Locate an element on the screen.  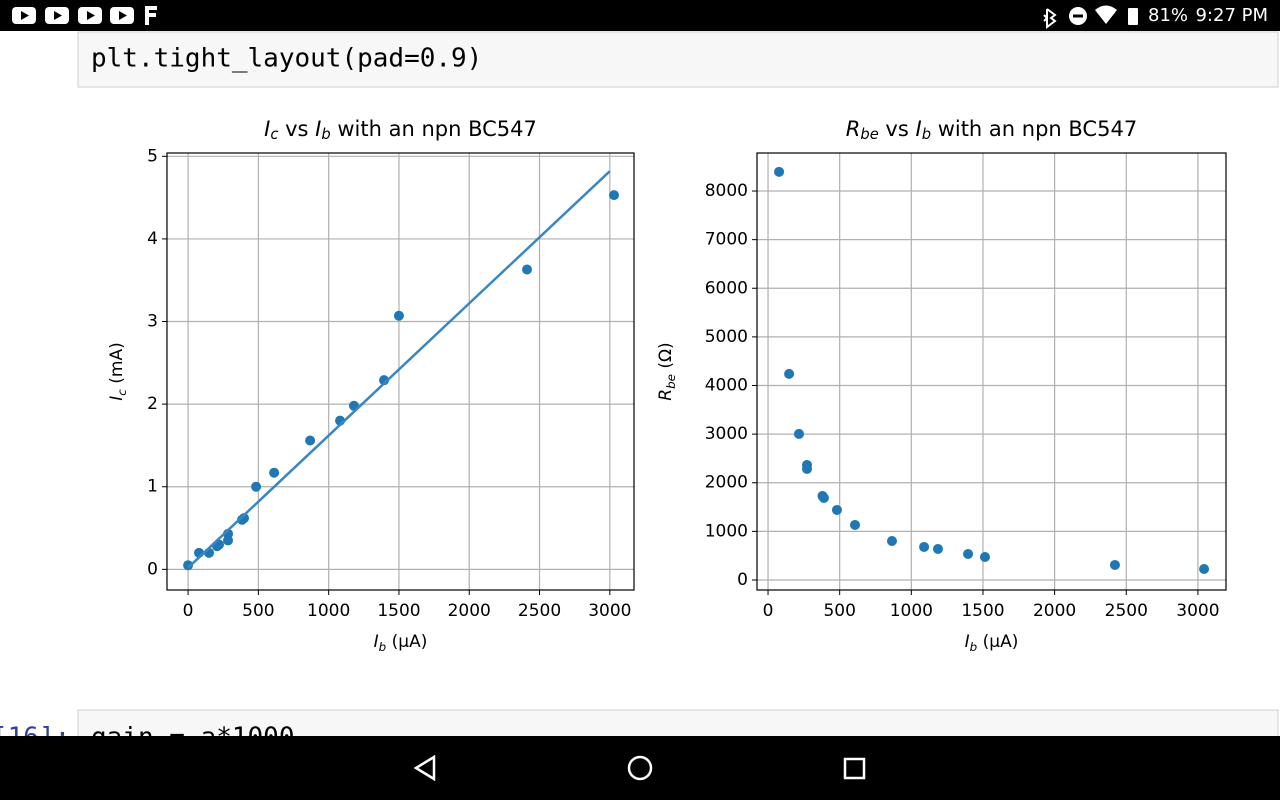
y-axis-label: Rbe (Ω) is located at coordinates (667, 371).